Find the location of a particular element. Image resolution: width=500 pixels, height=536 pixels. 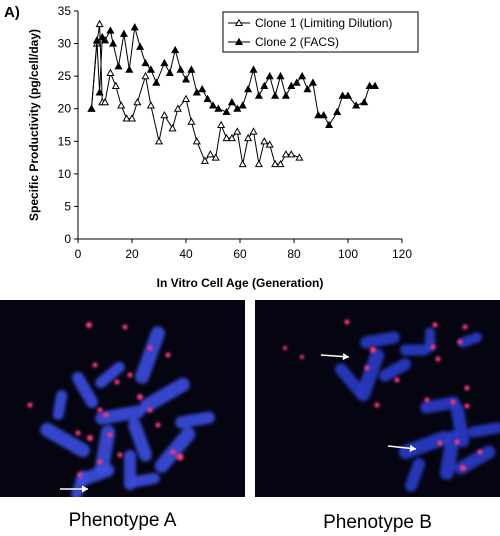

panel-a-label: A) is located at coordinates (12, 12).